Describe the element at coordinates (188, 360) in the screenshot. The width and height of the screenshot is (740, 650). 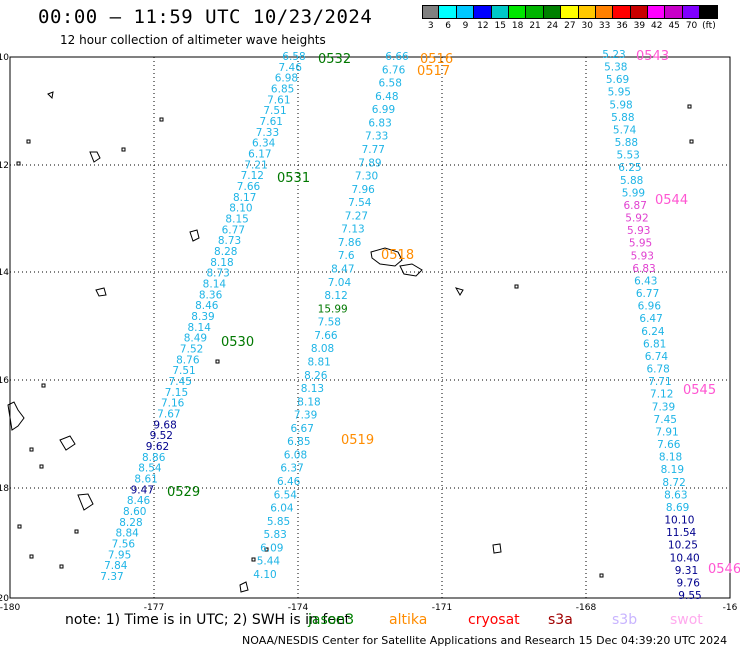
I see `wave-height-value: 8.76` at that location.